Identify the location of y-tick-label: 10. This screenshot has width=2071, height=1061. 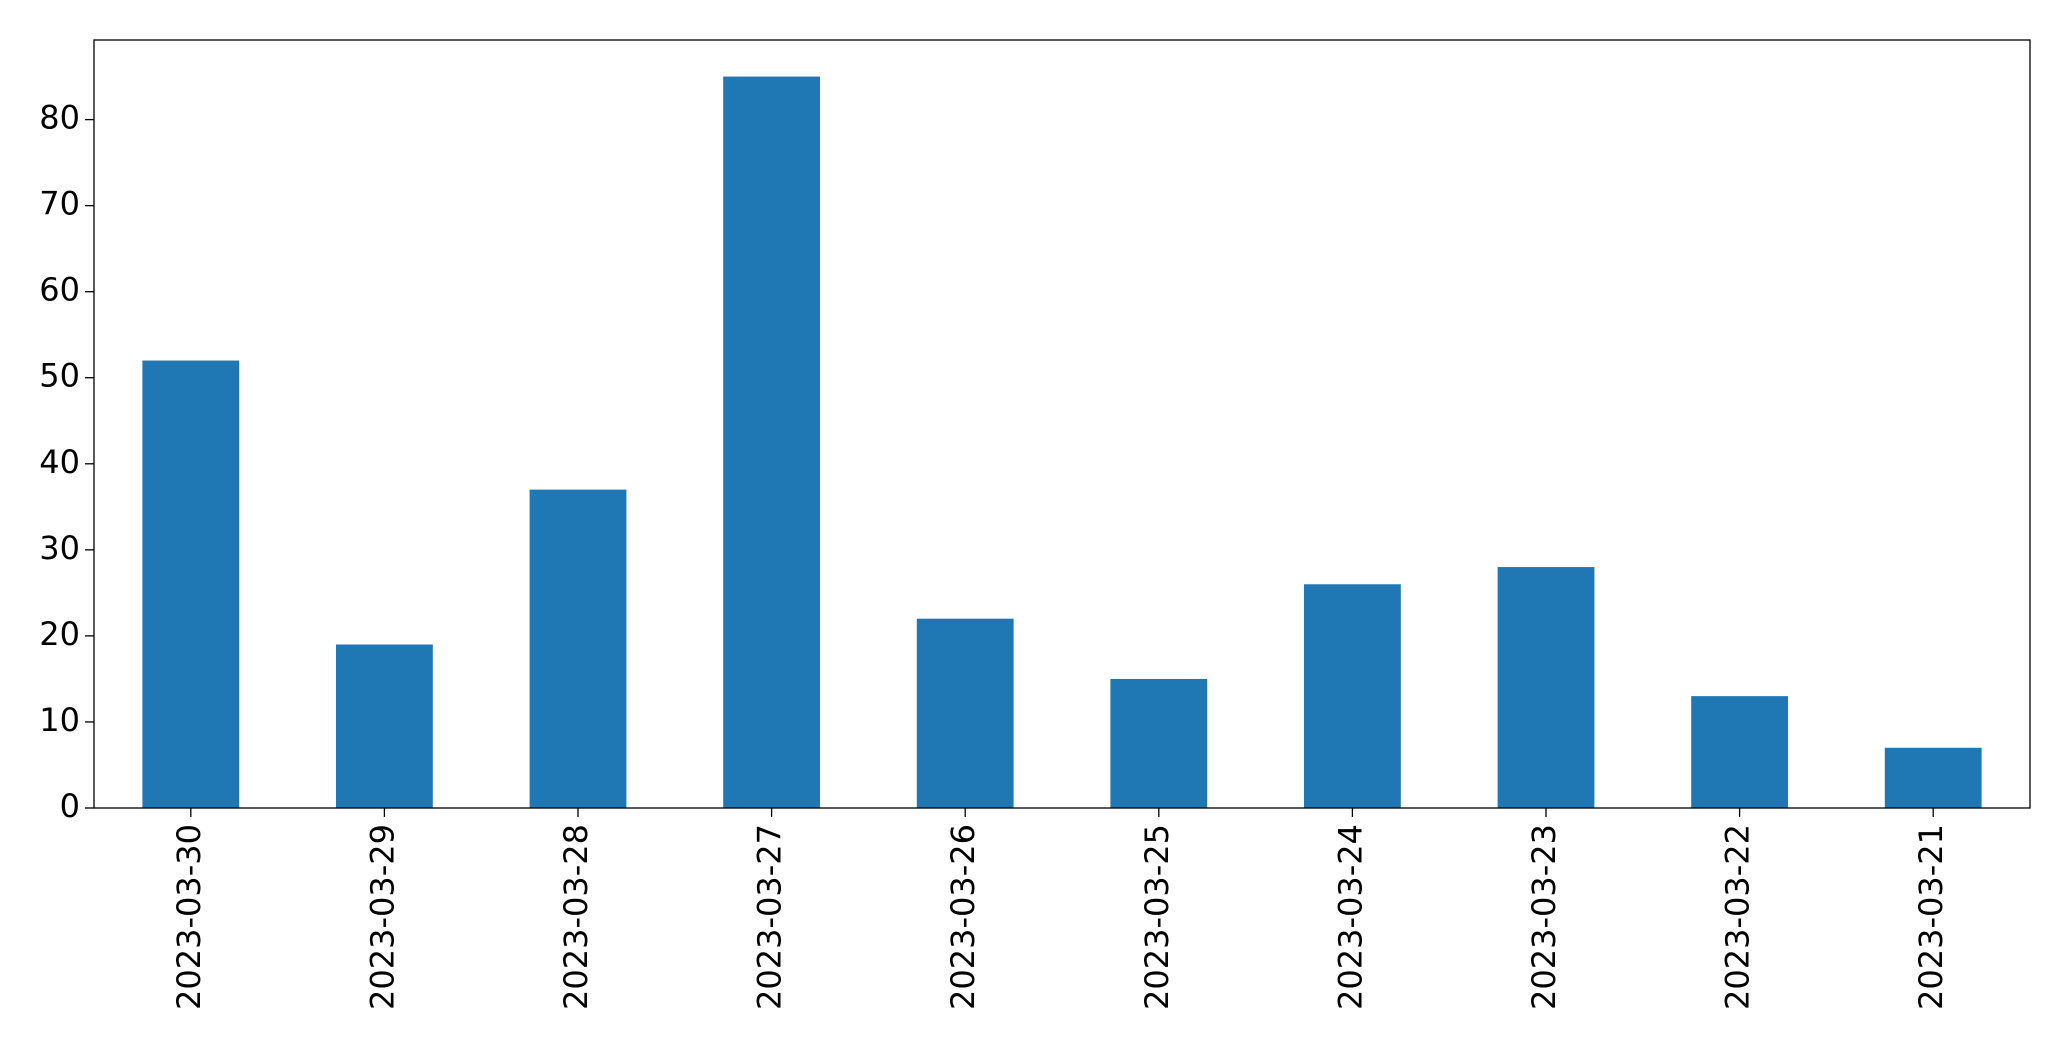
(59, 720).